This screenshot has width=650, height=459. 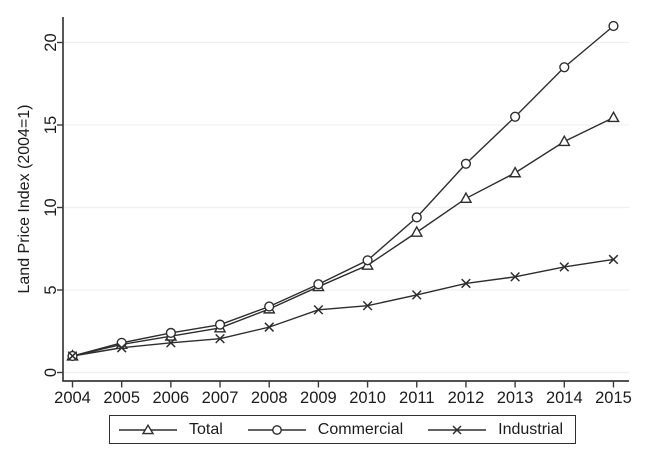 I want to click on legend-label-industrial: Industrial, so click(x=531, y=429).